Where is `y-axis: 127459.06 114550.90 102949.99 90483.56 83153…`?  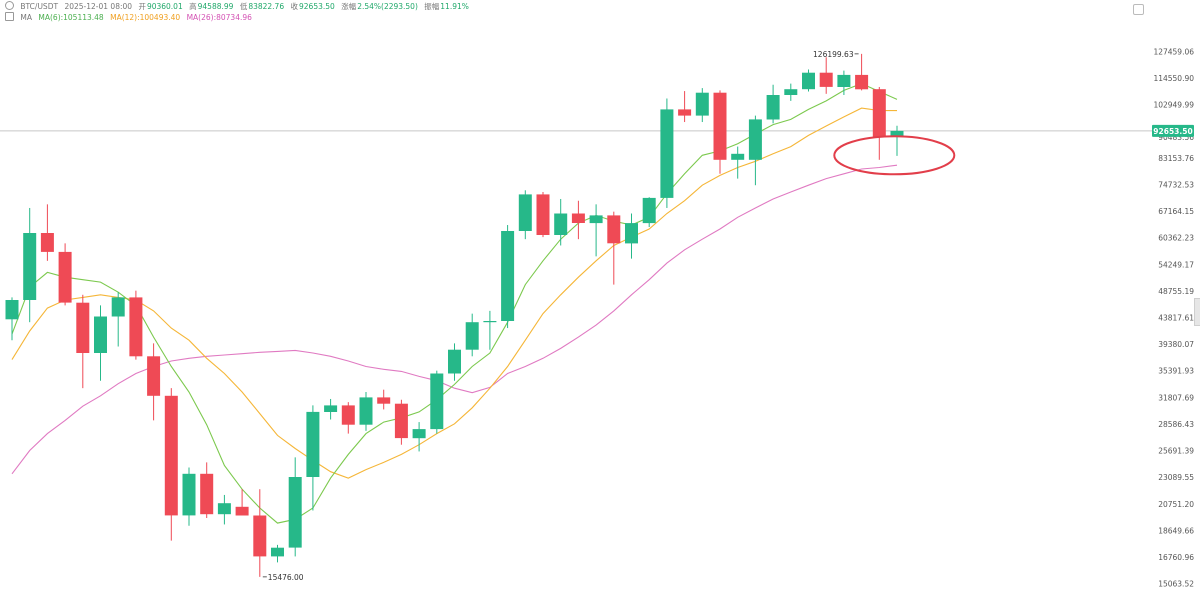
y-axis: 127459.06 114550.90 102949.99 90483.56 83153… is located at coordinates (1173, 317).